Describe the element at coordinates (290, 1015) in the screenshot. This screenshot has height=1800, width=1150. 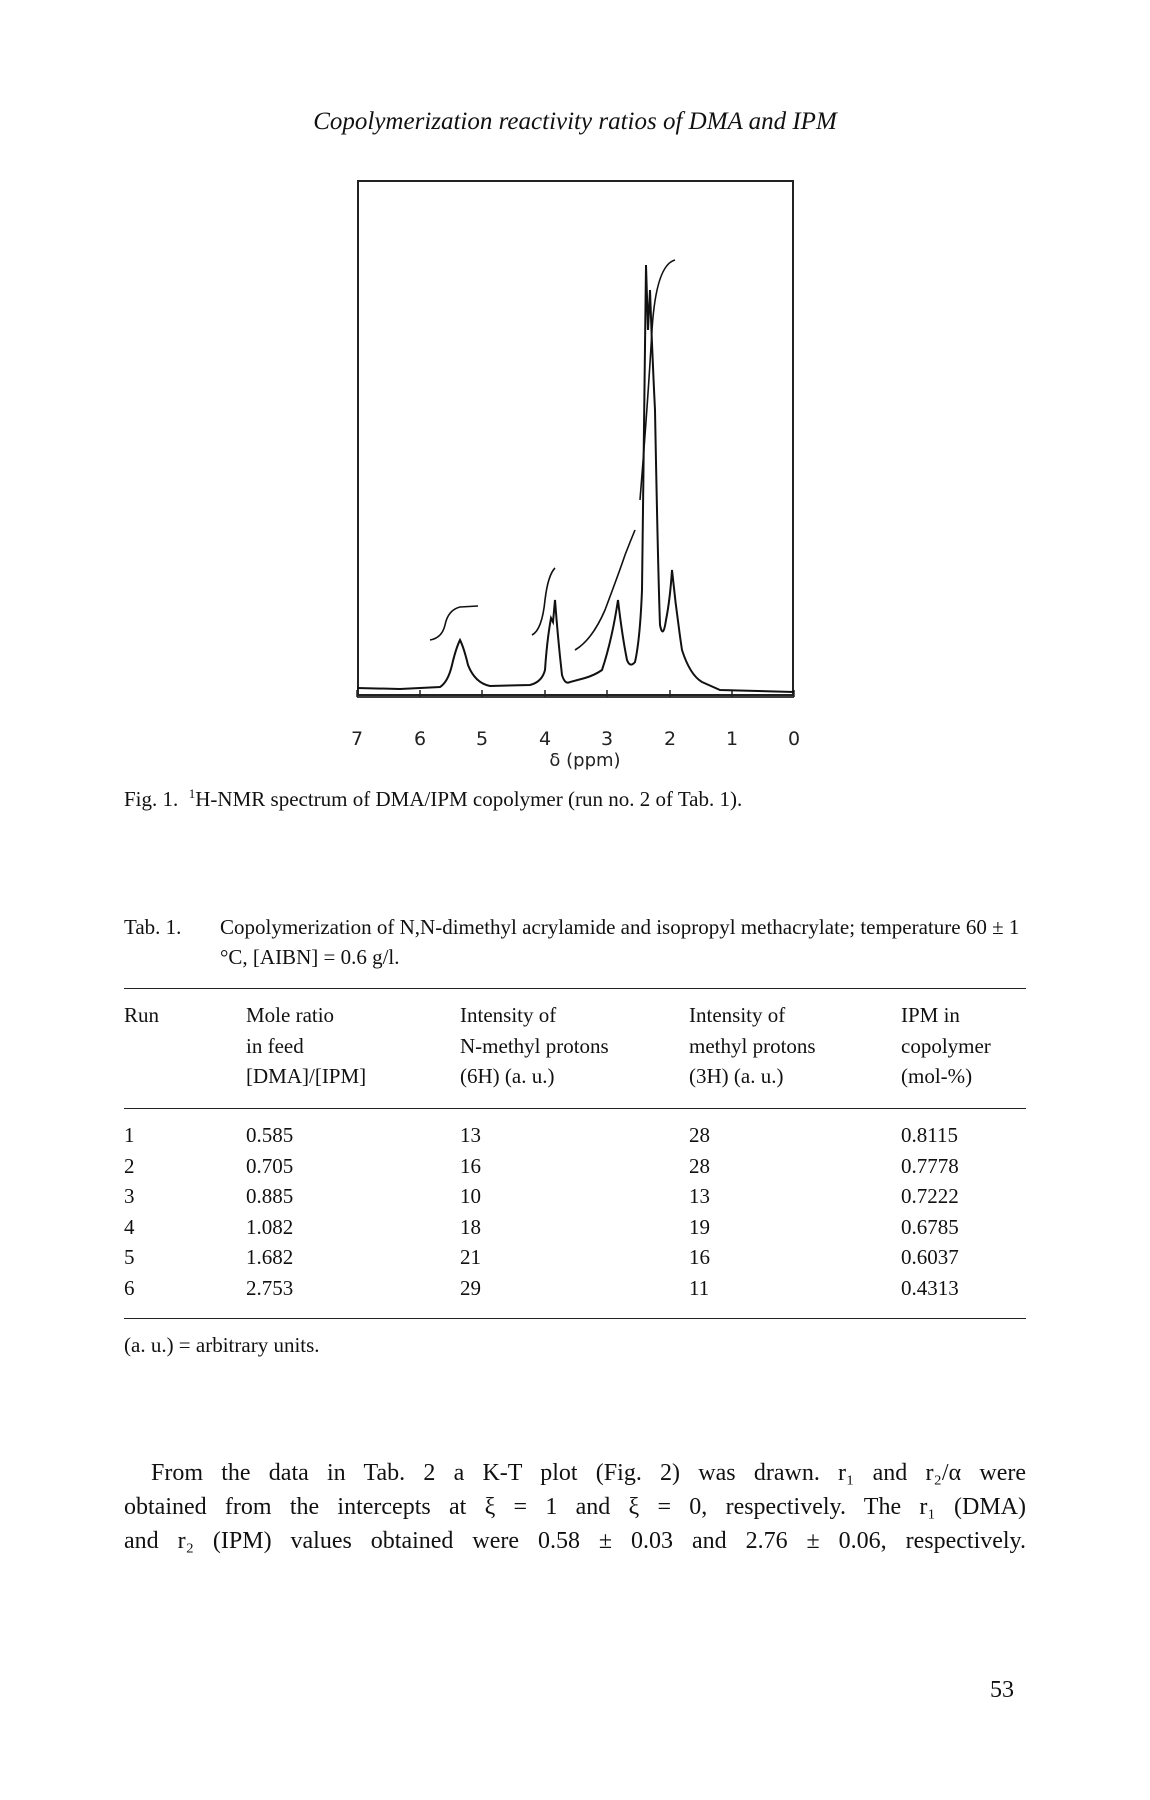
I see `column-header-line: Mole ratio` at that location.